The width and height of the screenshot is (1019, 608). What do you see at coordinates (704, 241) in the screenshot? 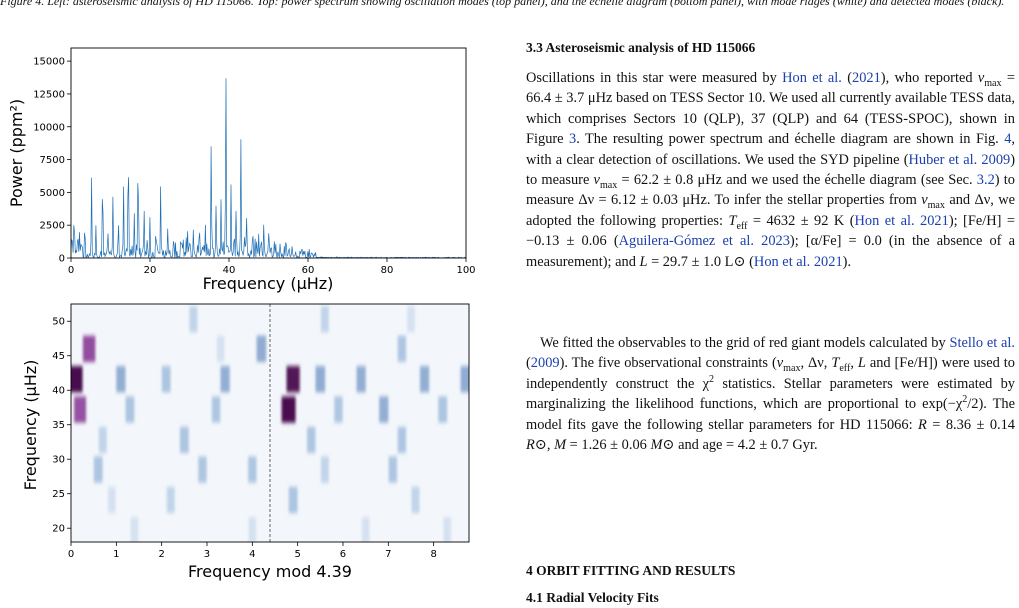
I see `citation-aguilera-gomez-2023: Aguilera-Gómez et al. 2023` at bounding box center [704, 241].